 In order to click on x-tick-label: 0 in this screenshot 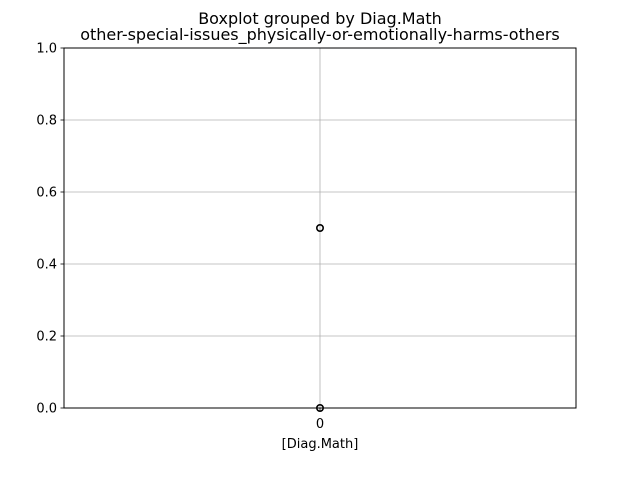, I will do `click(320, 424)`.